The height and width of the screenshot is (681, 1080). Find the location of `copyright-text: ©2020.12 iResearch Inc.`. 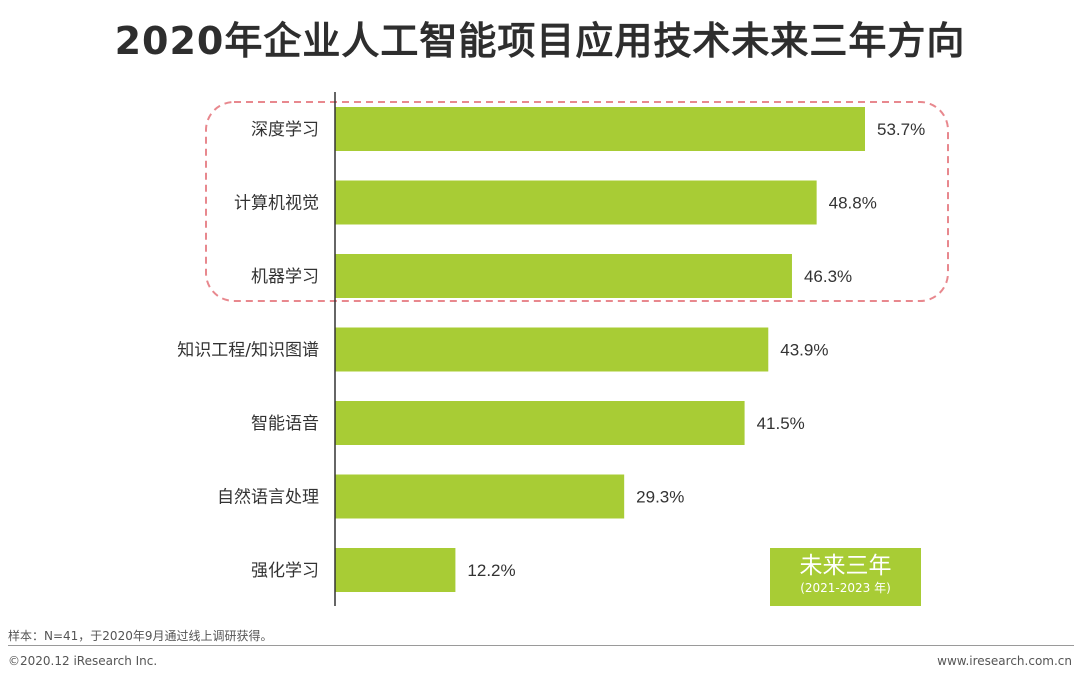

copyright-text: ©2020.12 iResearch Inc. is located at coordinates (83, 661).